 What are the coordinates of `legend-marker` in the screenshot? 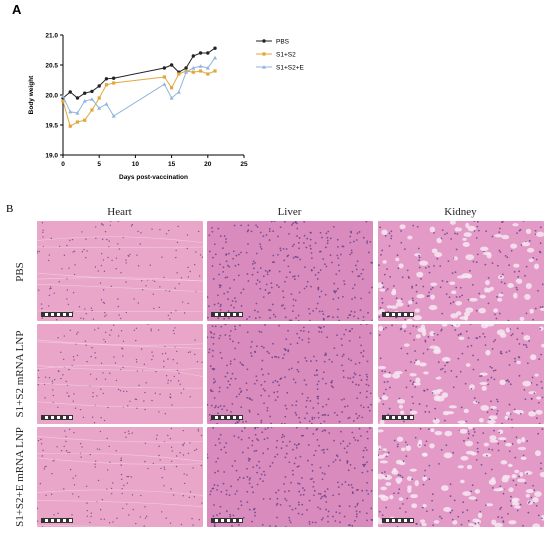 It's located at (264, 67).